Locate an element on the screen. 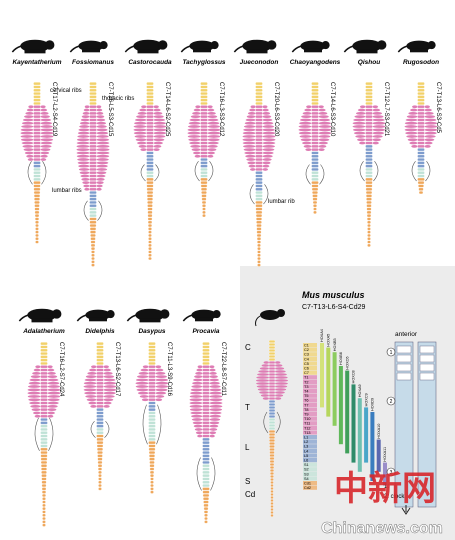 This screenshot has width=455, height=540. animal-legs is located at coordinates (148, 51).